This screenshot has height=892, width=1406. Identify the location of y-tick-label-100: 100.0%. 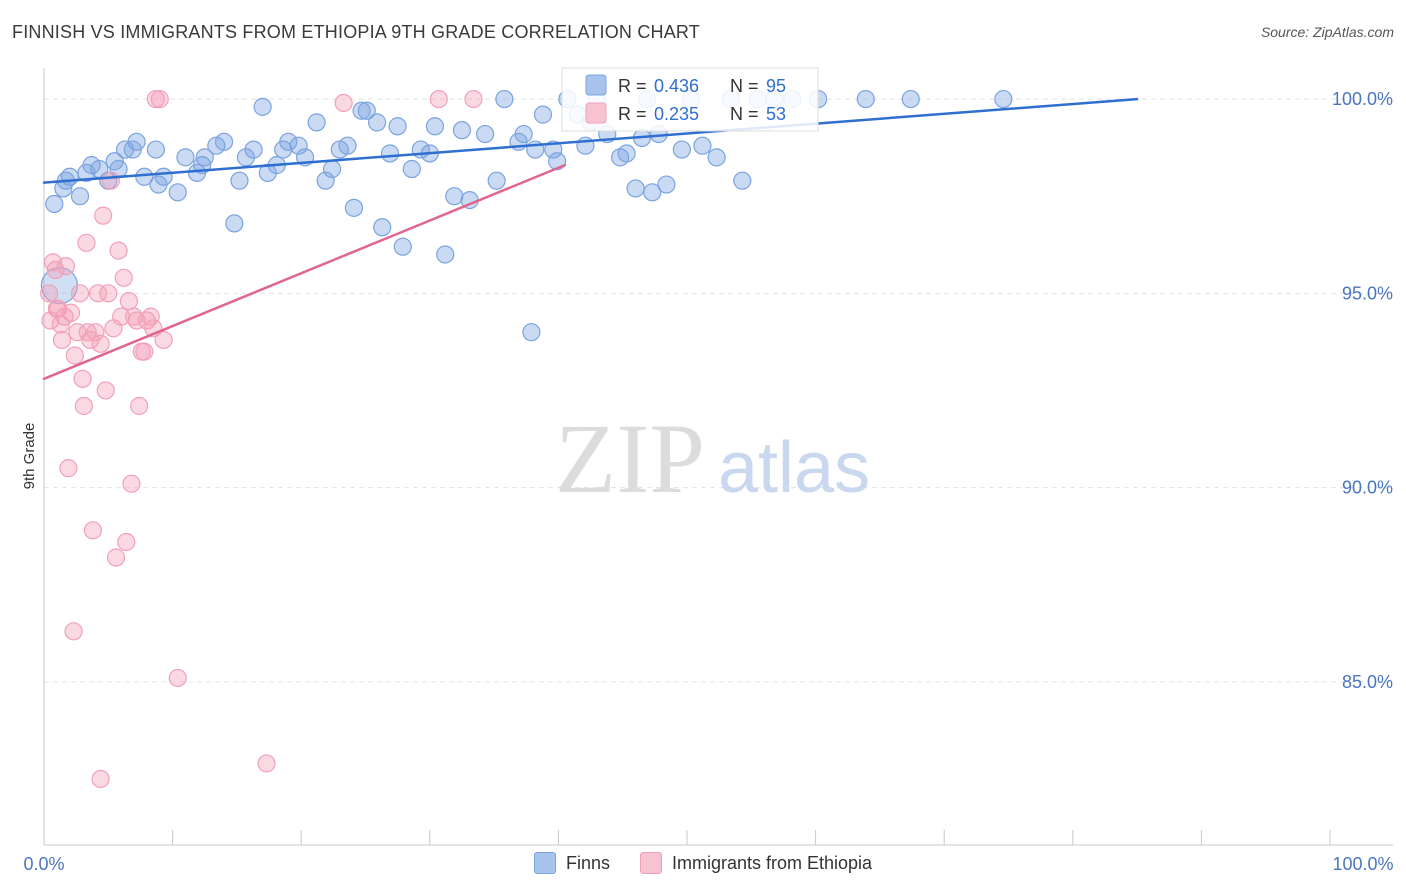
(1362, 99).